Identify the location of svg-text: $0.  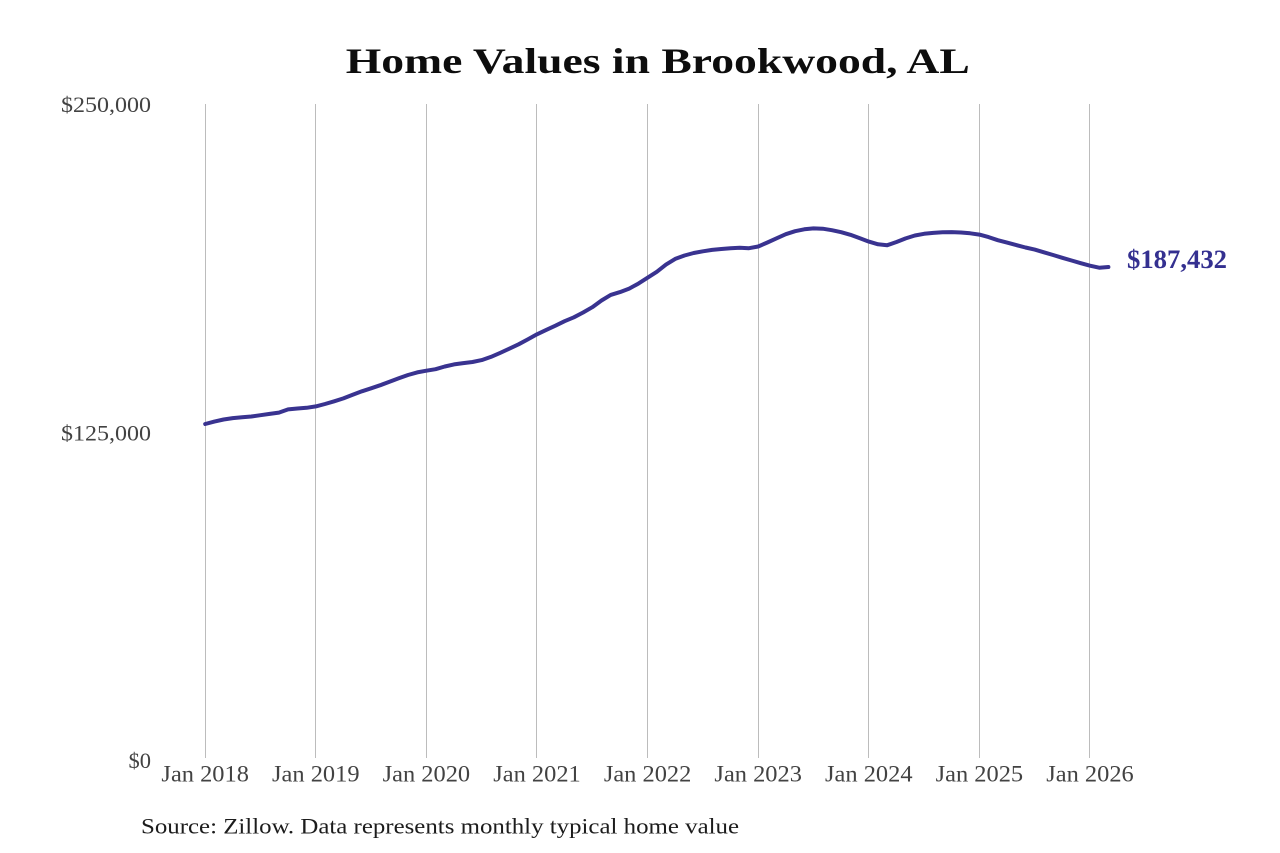
(140, 760).